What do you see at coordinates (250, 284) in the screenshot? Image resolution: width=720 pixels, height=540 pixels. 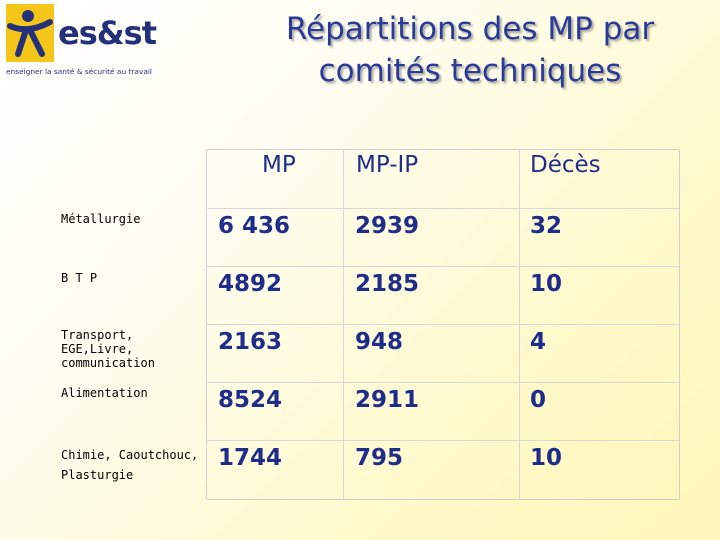 I see `cell-mp: 4892` at bounding box center [250, 284].